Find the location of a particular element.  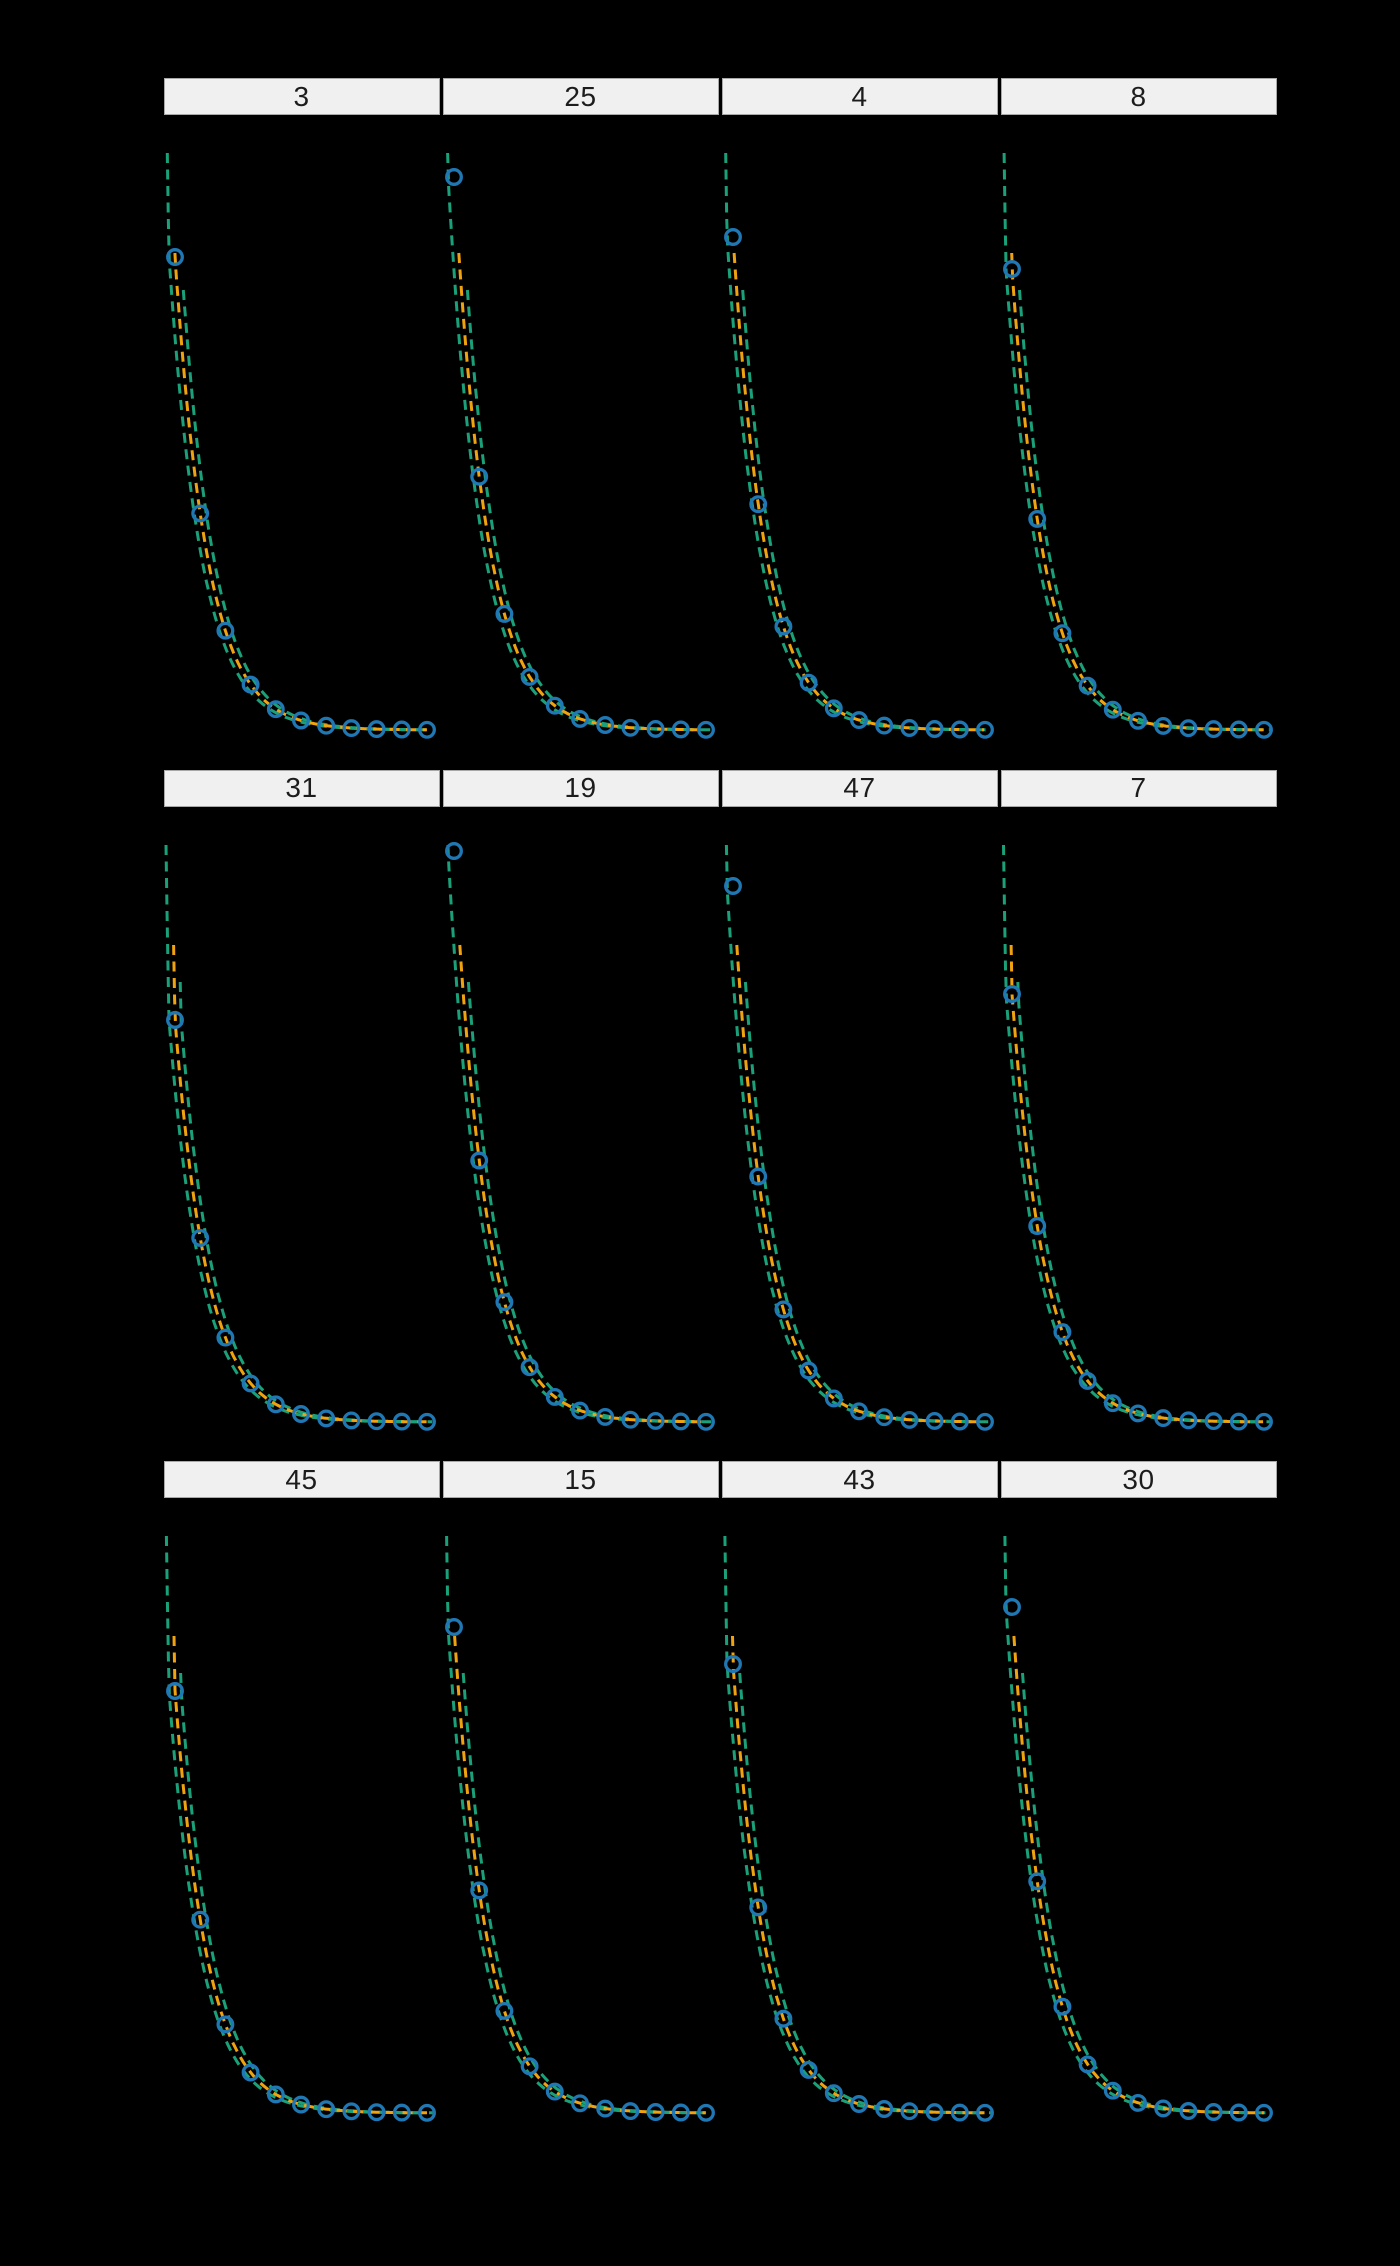

facet-label: 15 is located at coordinates (580, 1479).